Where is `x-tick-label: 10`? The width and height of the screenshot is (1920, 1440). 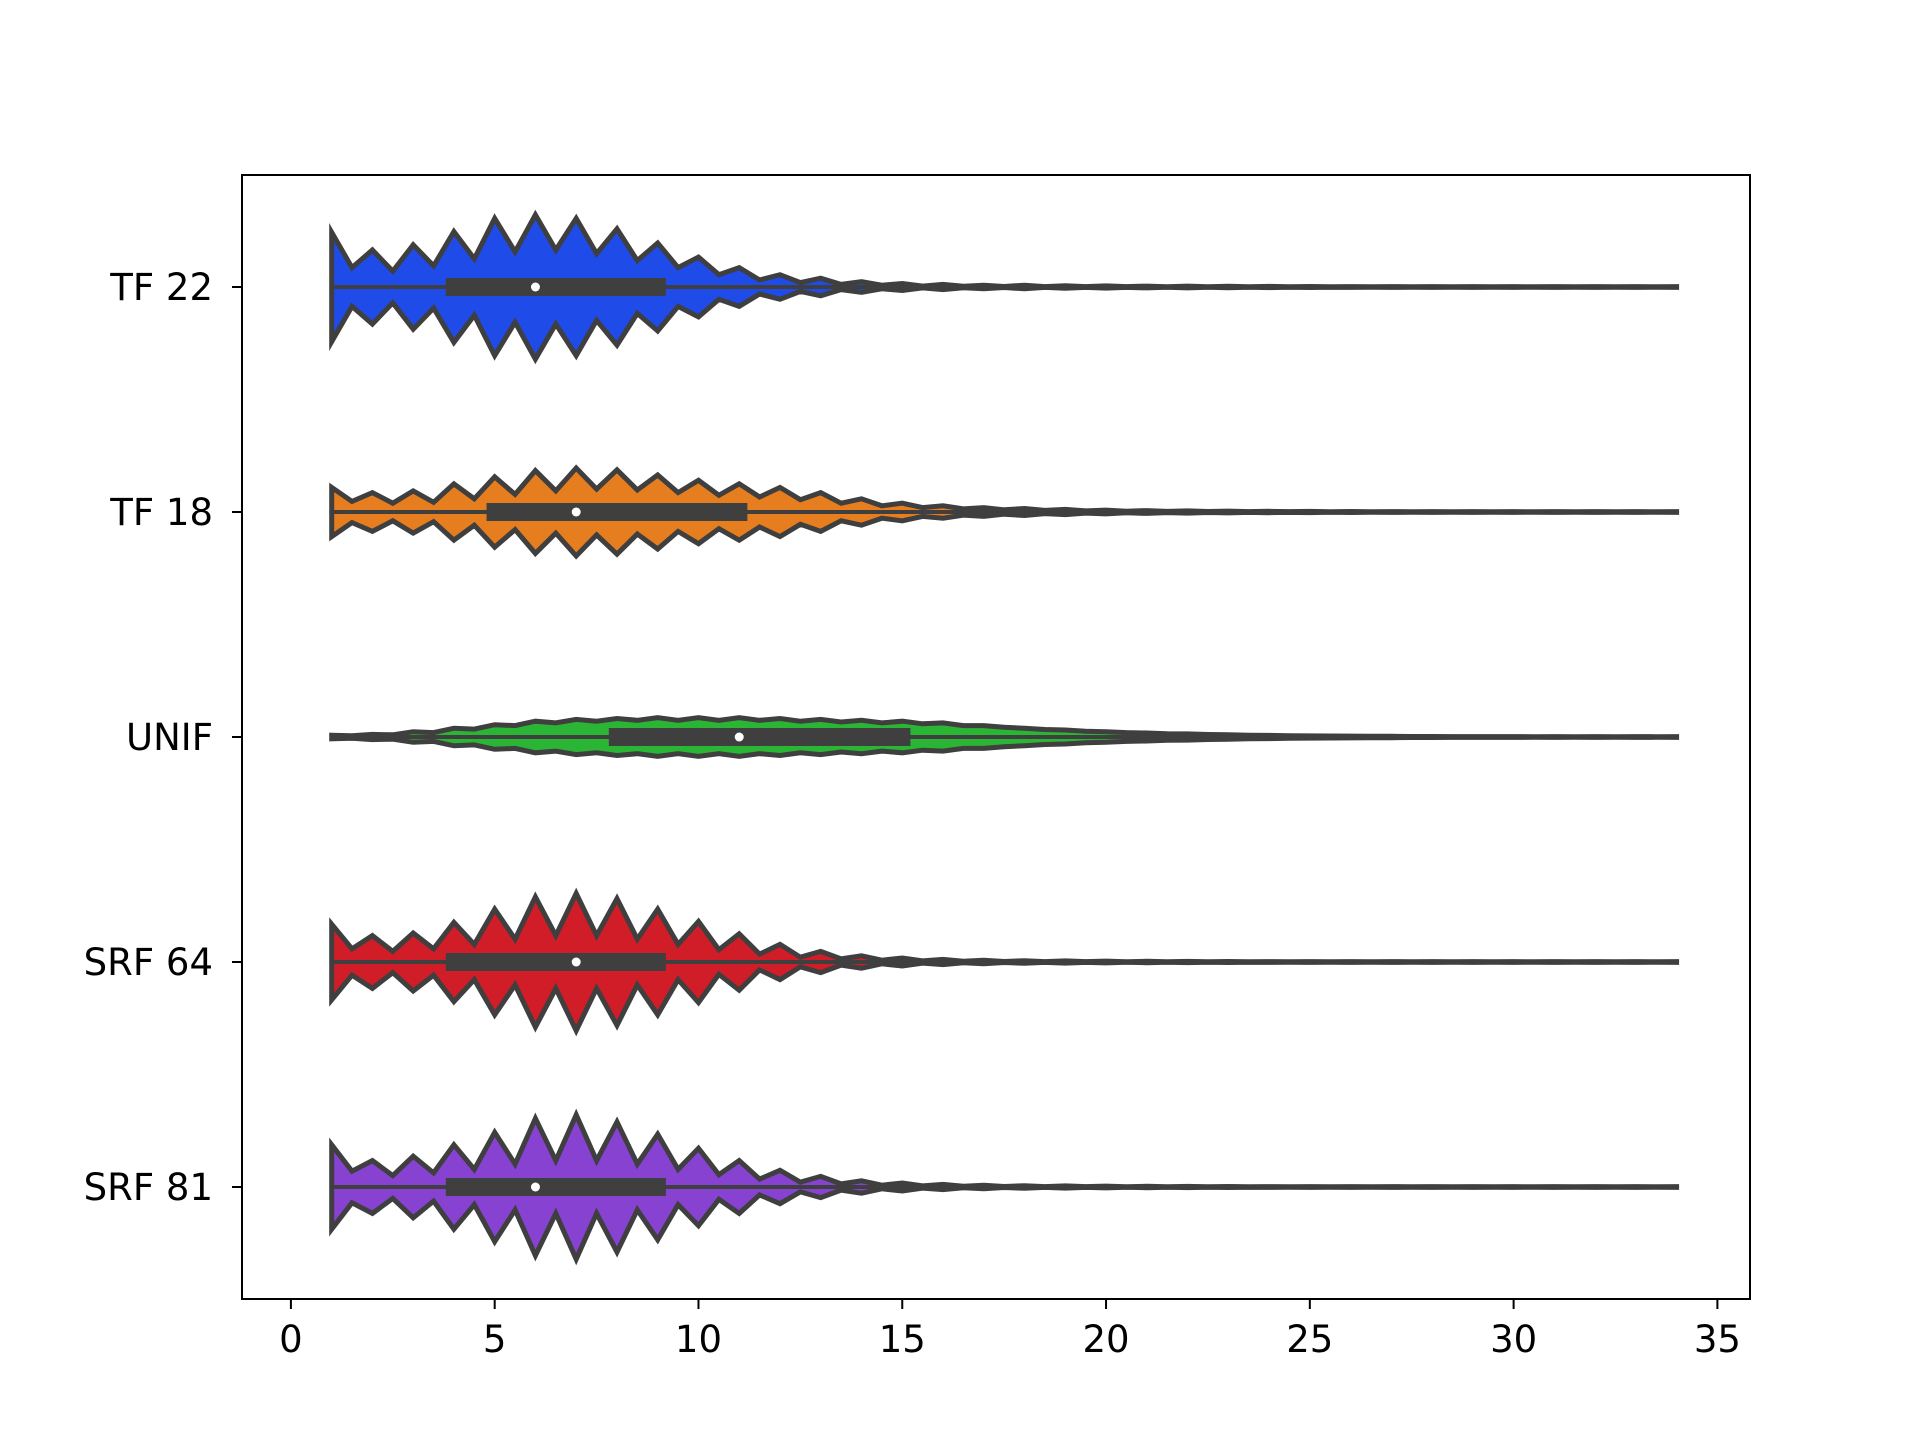
x-tick-label: 10 is located at coordinates (698, 1339).